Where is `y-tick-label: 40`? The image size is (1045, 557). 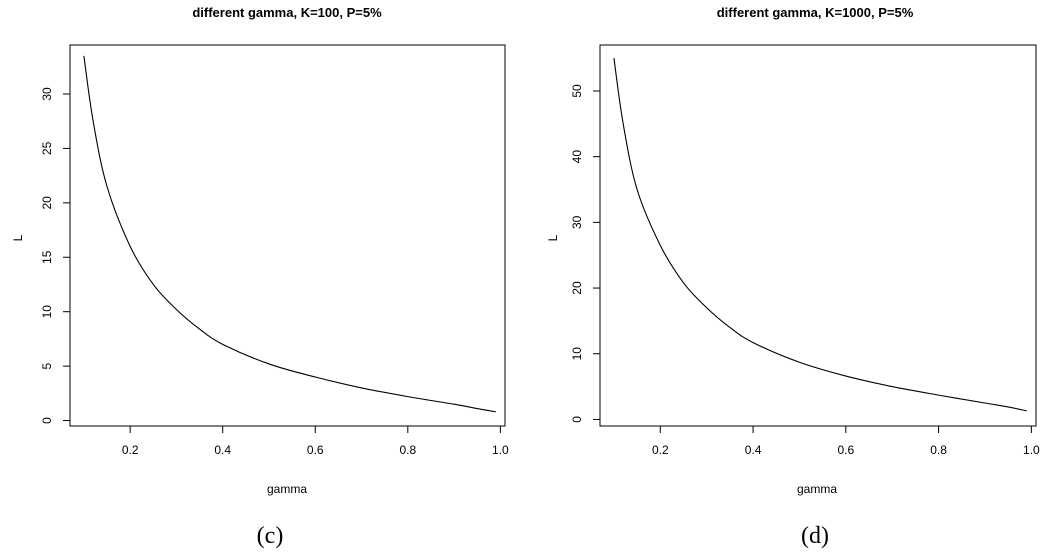 y-tick-label: 40 is located at coordinates (577, 157).